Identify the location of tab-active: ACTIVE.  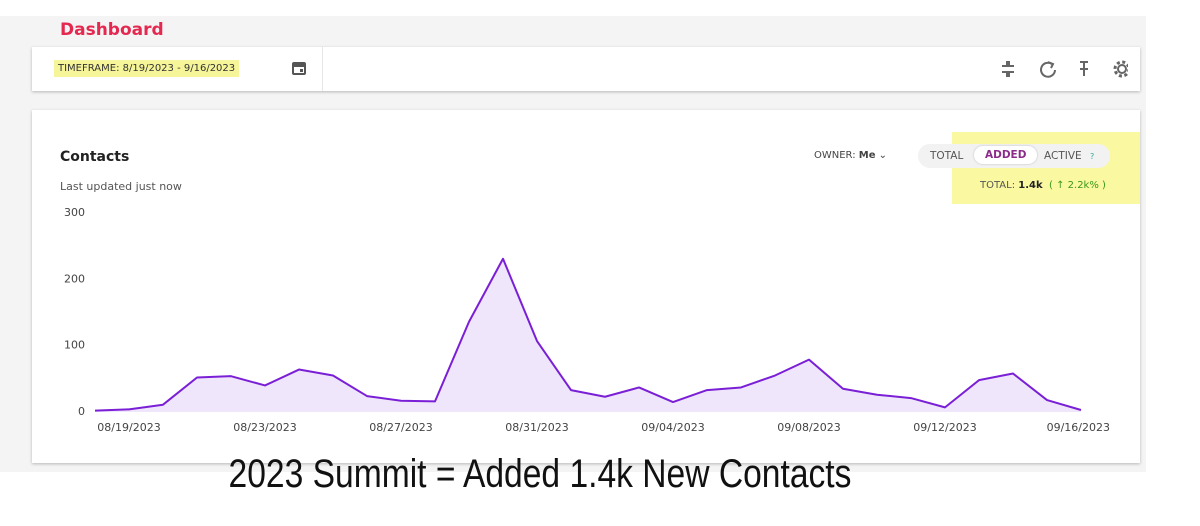
(1063, 156).